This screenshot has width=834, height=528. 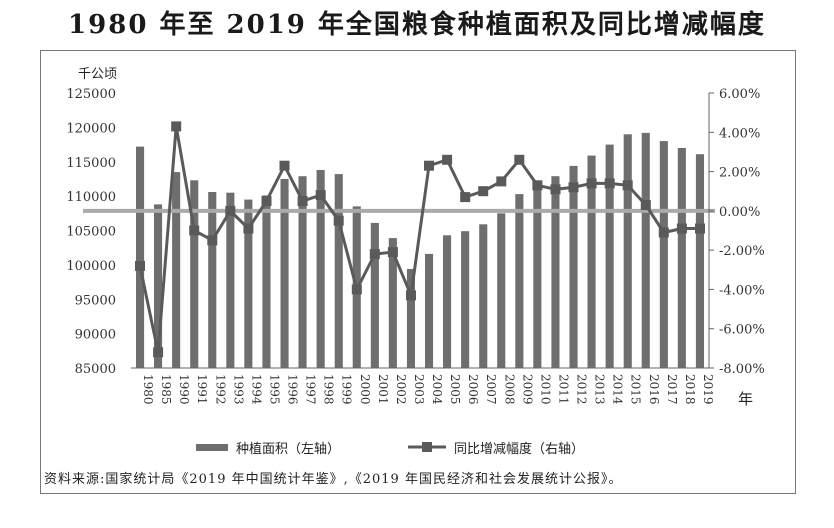 What do you see at coordinates (645, 205) in the screenshot?
I see `line-point-2016` at bounding box center [645, 205].